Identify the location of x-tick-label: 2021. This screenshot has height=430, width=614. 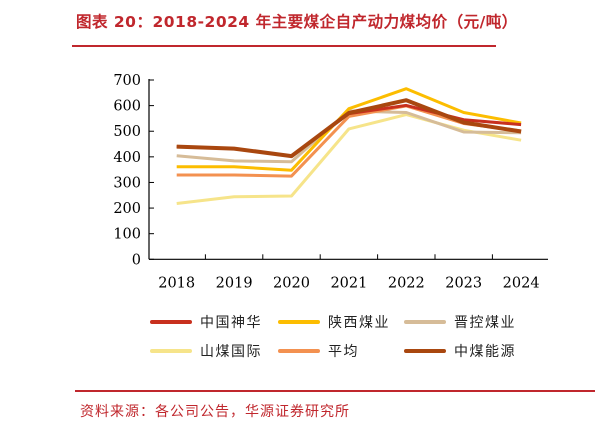
(348, 283).